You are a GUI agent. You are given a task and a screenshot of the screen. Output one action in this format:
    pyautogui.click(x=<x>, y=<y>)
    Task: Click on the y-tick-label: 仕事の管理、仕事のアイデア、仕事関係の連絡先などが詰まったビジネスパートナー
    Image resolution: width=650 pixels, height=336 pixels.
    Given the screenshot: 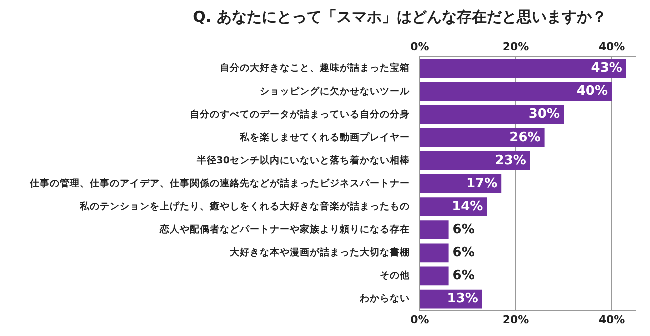 What is the action you would take?
    pyautogui.click(x=219, y=183)
    